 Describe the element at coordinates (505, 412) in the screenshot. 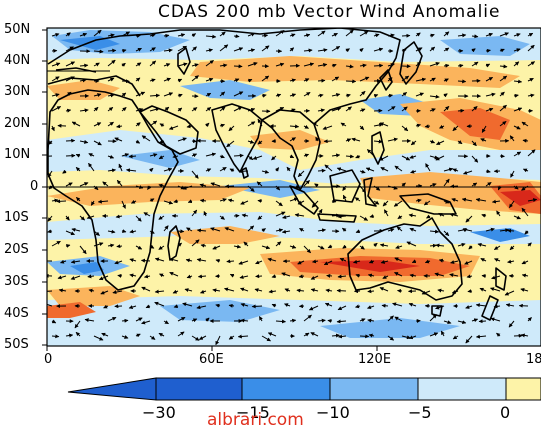

I see `colorbar-label: 0` at that location.